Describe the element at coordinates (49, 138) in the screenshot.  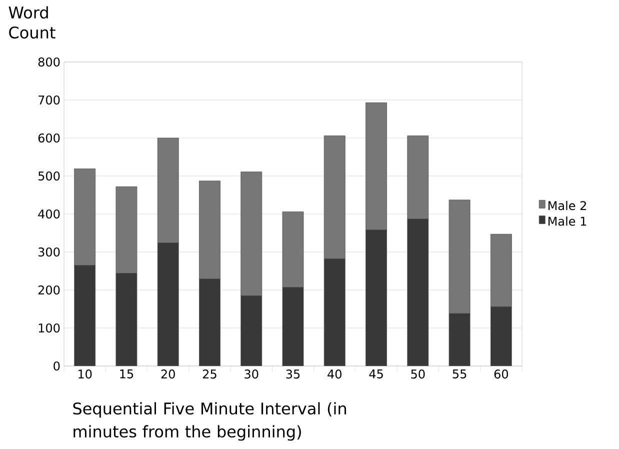
I see `y-tick-label: 600` at that location.